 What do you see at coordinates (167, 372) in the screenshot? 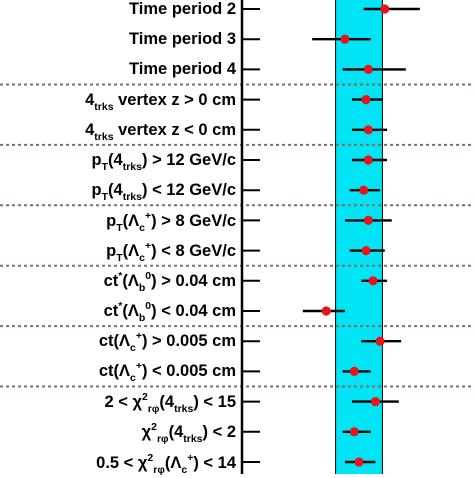
I see `category-label: ct(Λc+) < 0.005 cm` at bounding box center [167, 372].